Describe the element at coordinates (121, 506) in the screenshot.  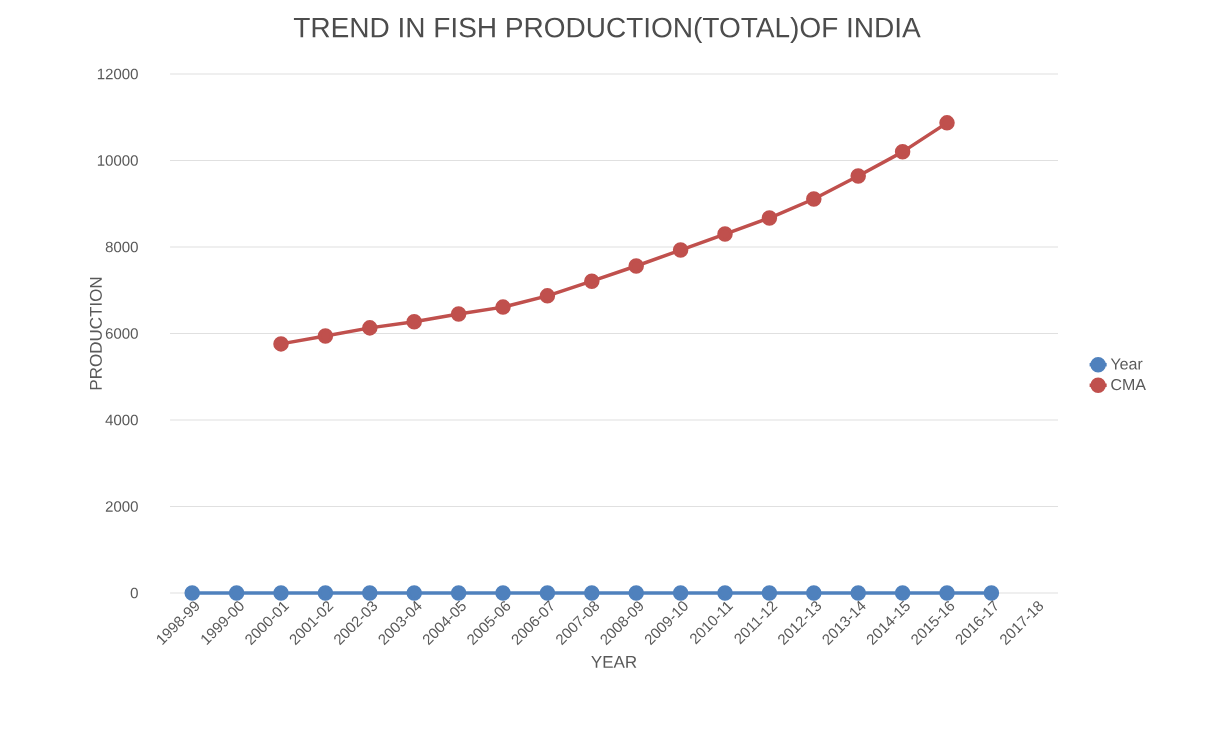
I see `y-tick-label: 2000` at that location.